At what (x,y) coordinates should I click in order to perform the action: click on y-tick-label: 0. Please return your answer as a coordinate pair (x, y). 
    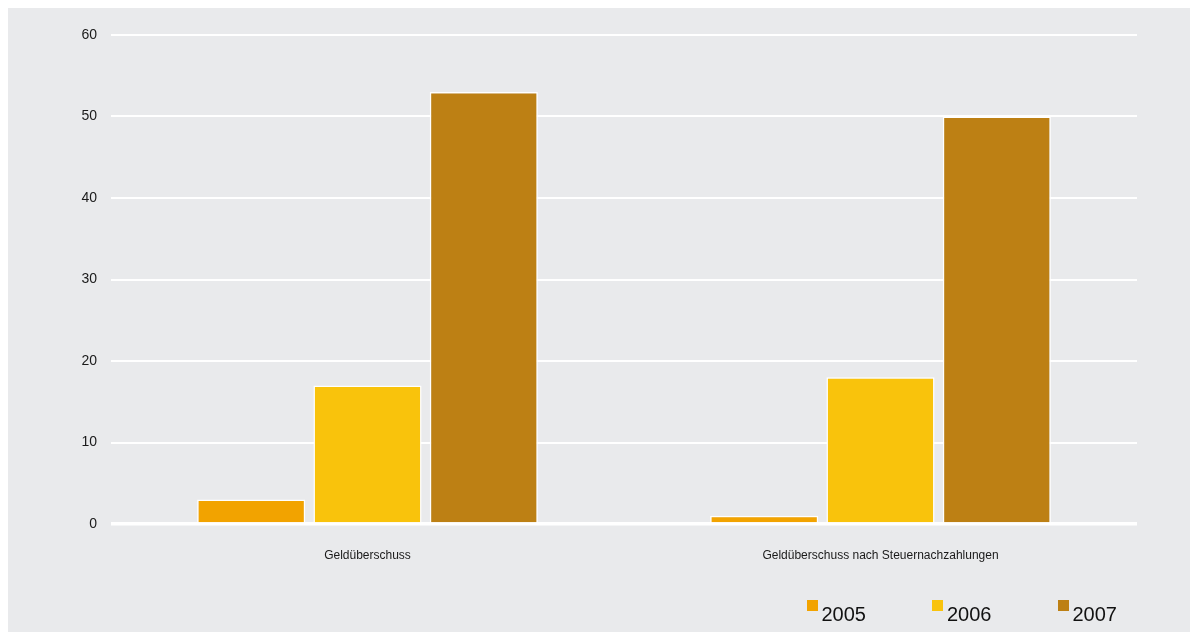
    Looking at the image, I should click on (93, 522).